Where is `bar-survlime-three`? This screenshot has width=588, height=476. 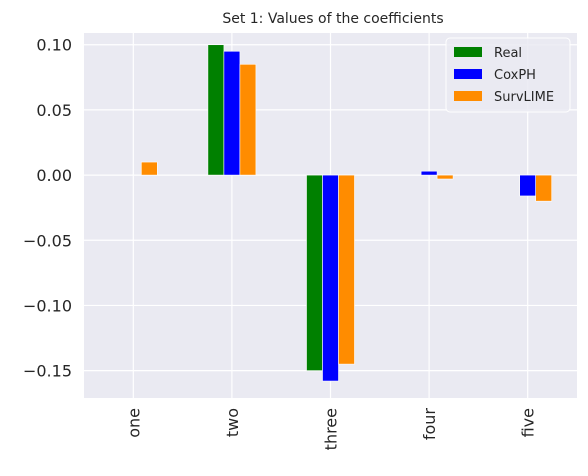
bar-survlime-three is located at coordinates (346, 269).